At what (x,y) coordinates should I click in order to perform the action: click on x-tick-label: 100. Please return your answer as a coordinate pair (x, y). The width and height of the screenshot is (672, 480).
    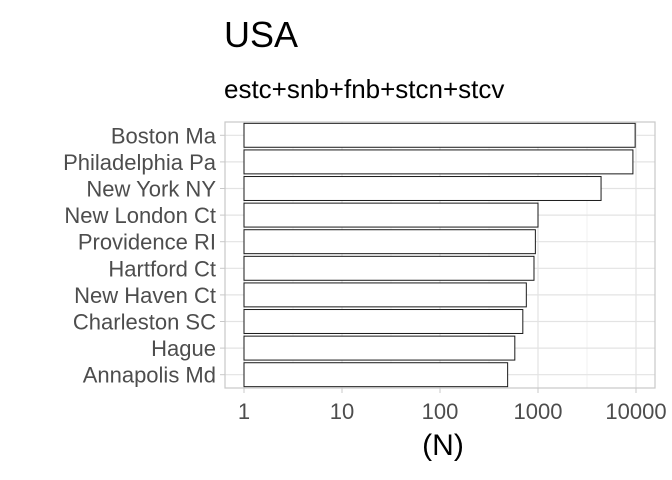
    Looking at the image, I should click on (440, 411).